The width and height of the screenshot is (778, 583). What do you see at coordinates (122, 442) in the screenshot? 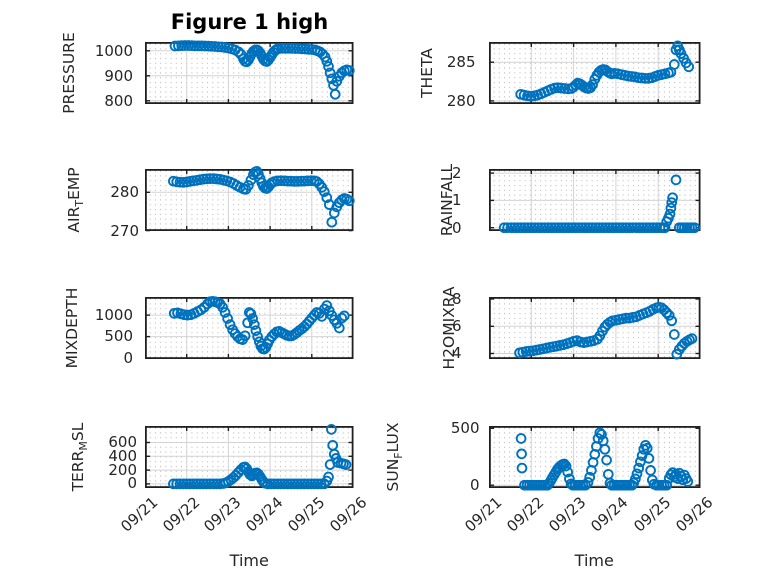
I see `y-tick-label: 600` at bounding box center [122, 442].